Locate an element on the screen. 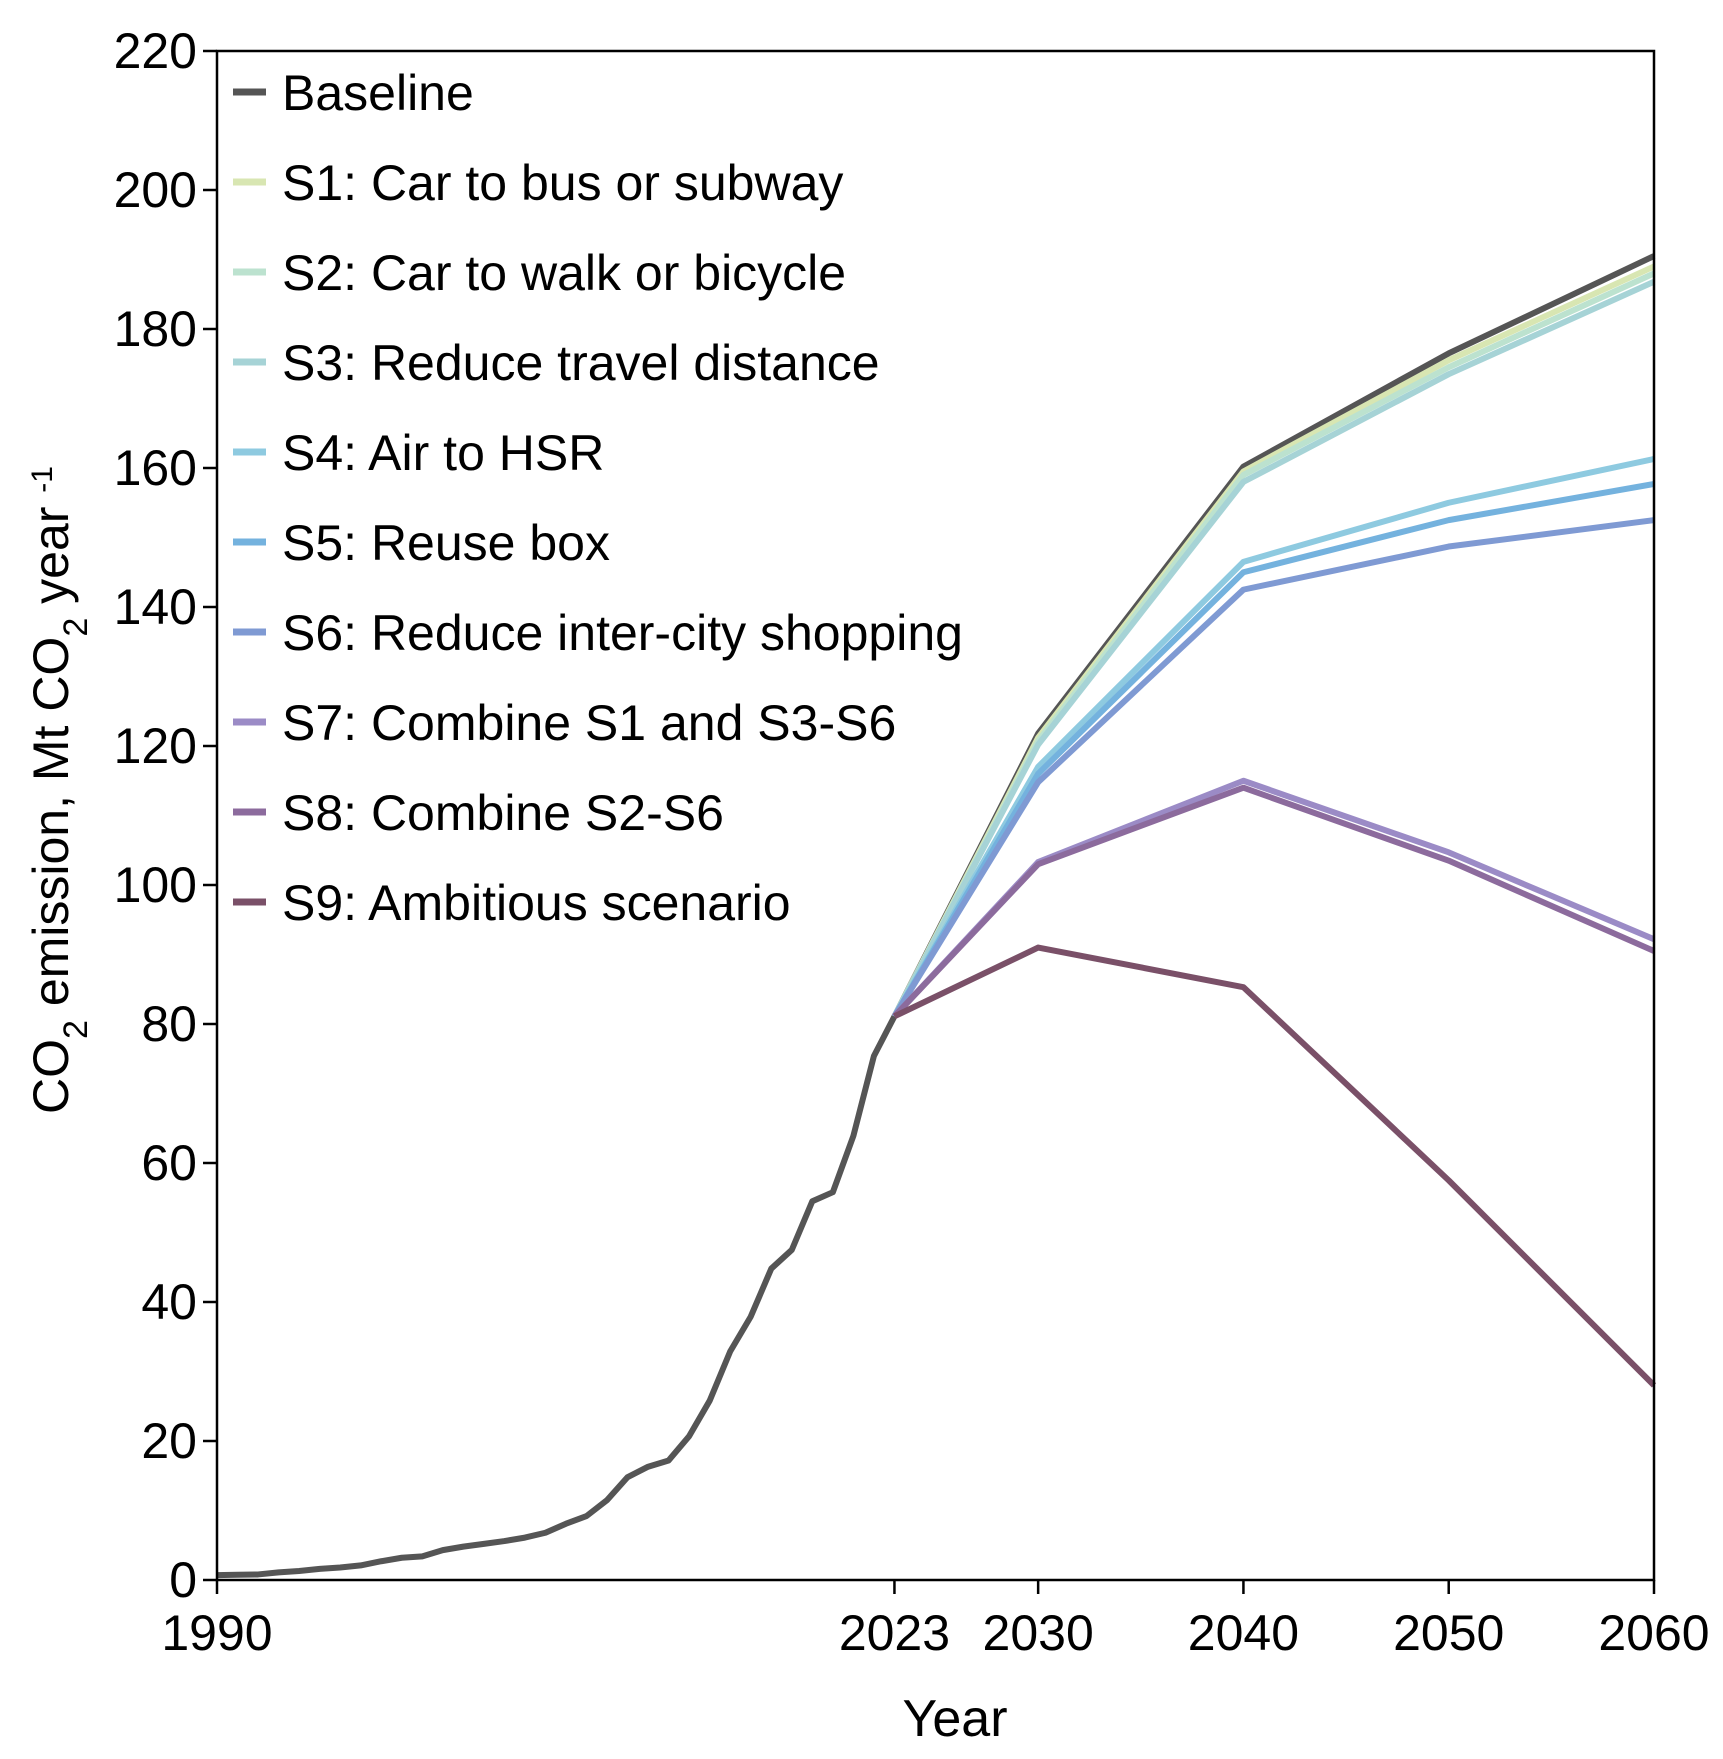 The height and width of the screenshot is (1759, 1723). legend-label: S1: Car to bus or subway is located at coordinates (562, 183).